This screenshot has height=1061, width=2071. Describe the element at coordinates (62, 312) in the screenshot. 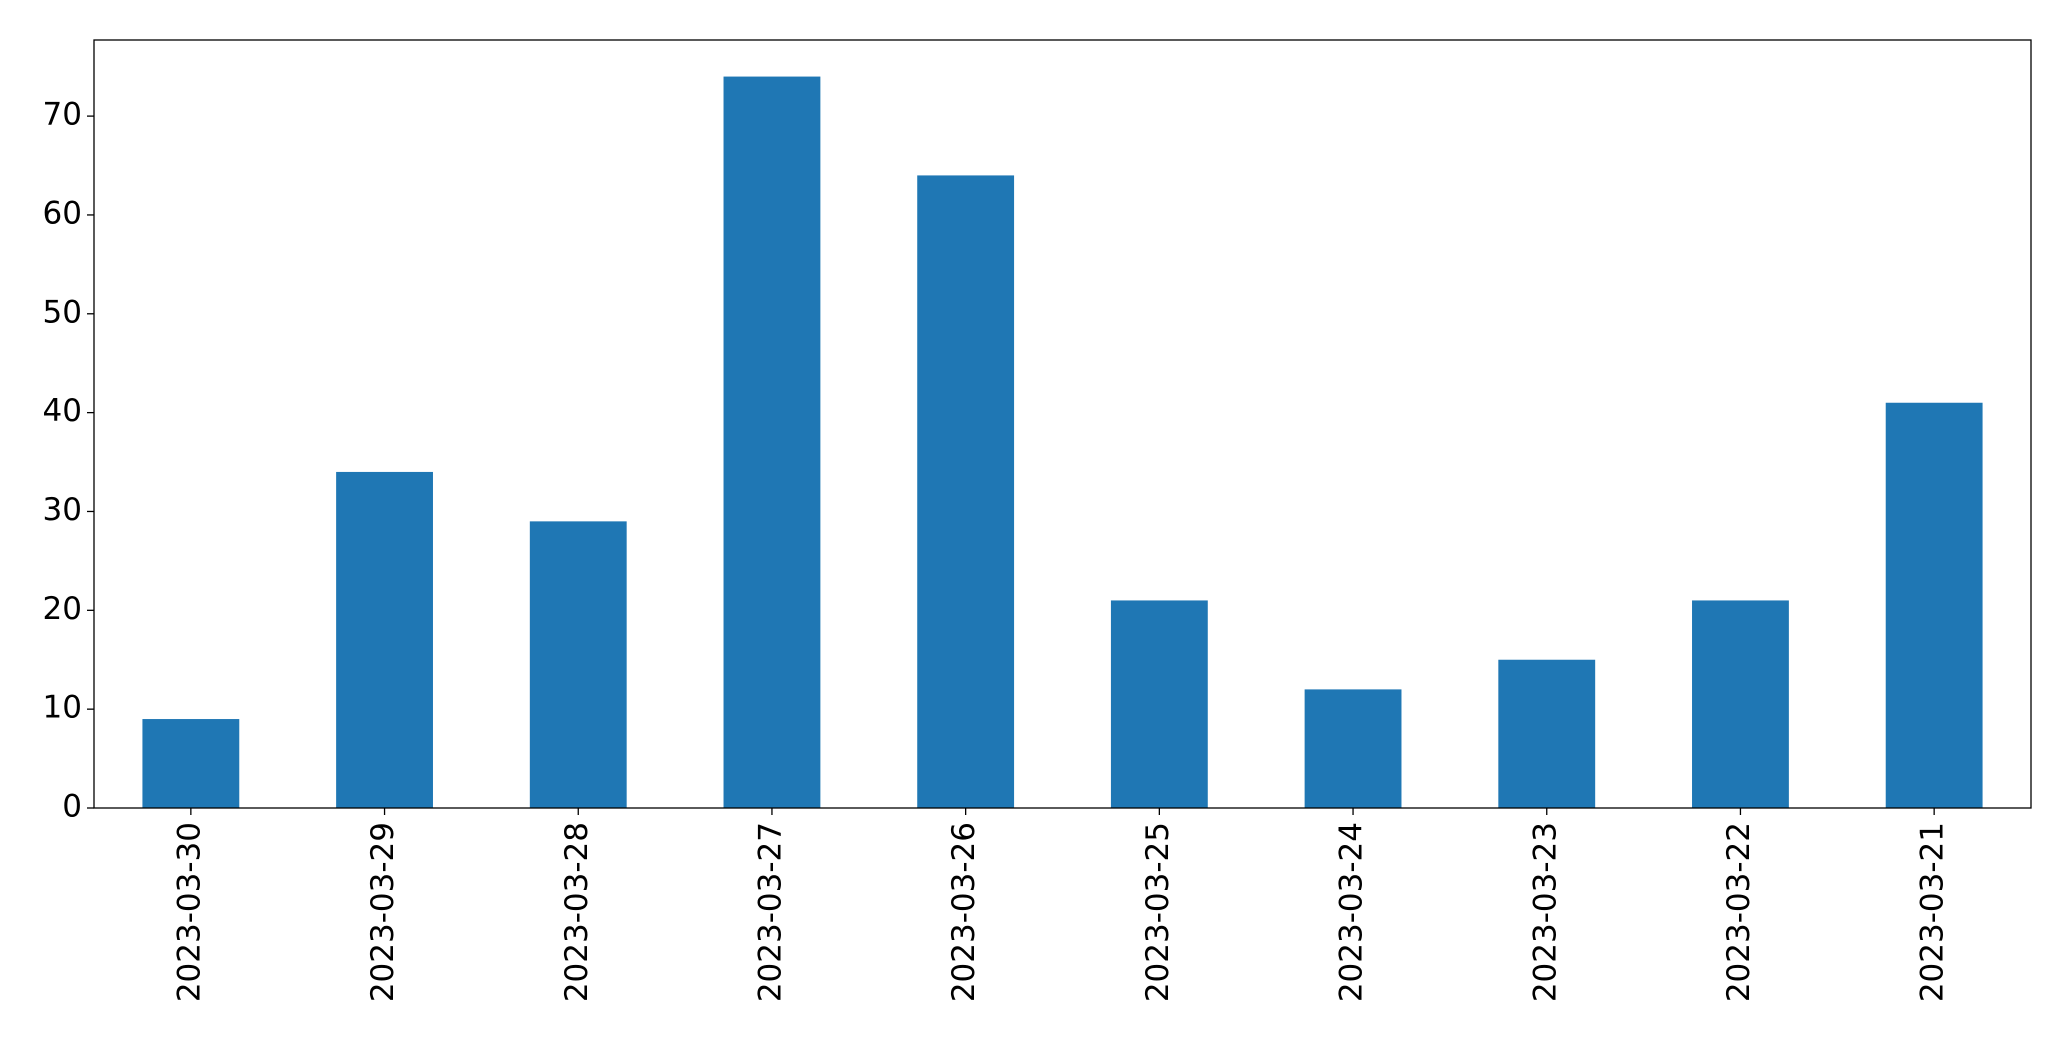

I see `y-tick-label: 50` at that location.